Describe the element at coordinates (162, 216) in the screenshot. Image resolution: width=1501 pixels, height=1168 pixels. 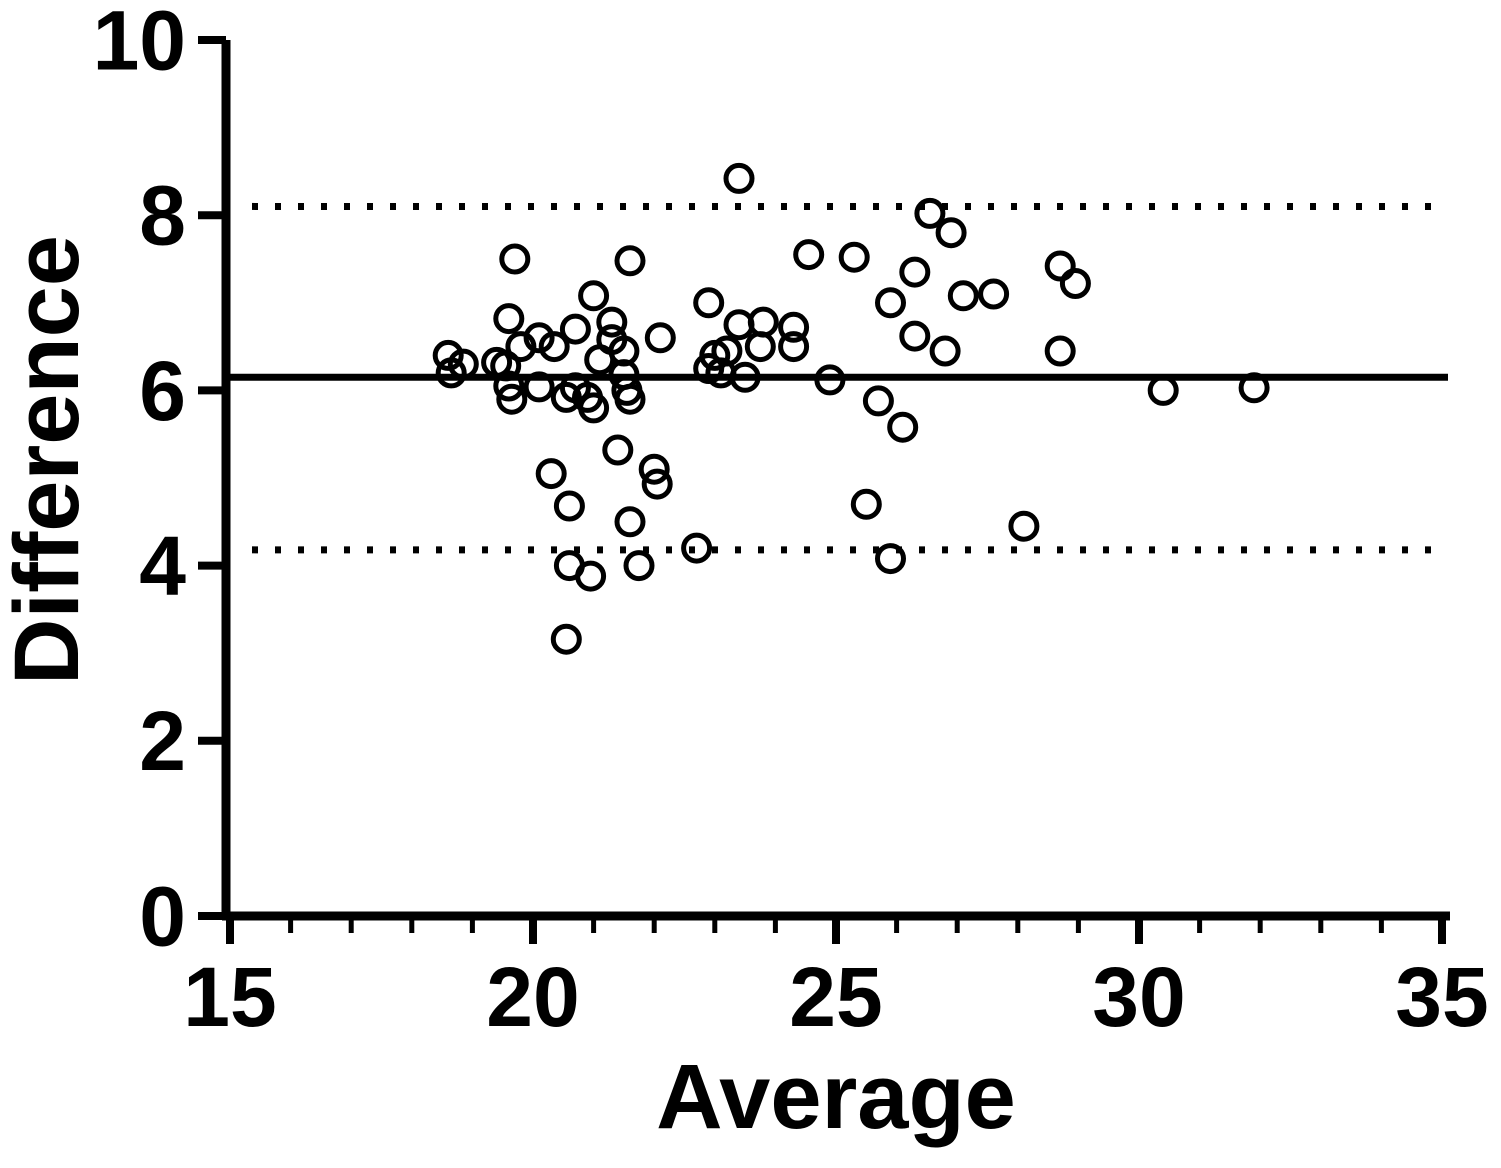
I see `y-tick-label: 8` at that location.